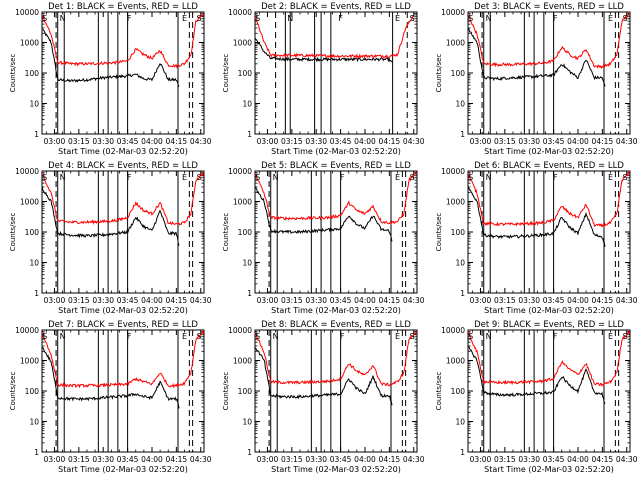  I want to click on panel-title: Det 1: BLACK = Events, RED = LLD, so click(123, 7).